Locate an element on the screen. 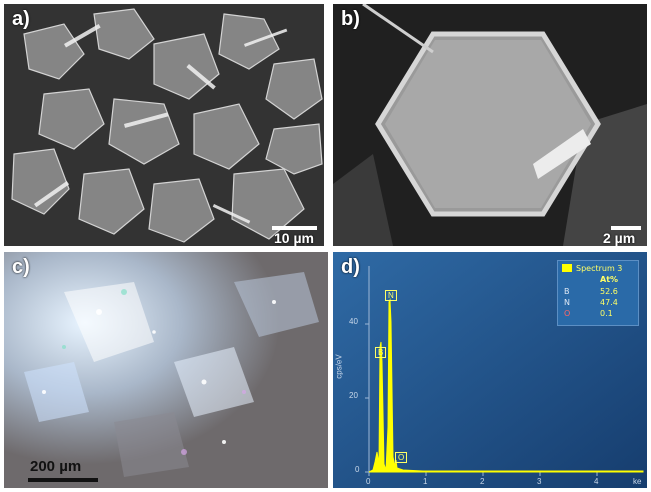 This screenshot has width=651, height=492. peak-label-o: O is located at coordinates (401, 457).